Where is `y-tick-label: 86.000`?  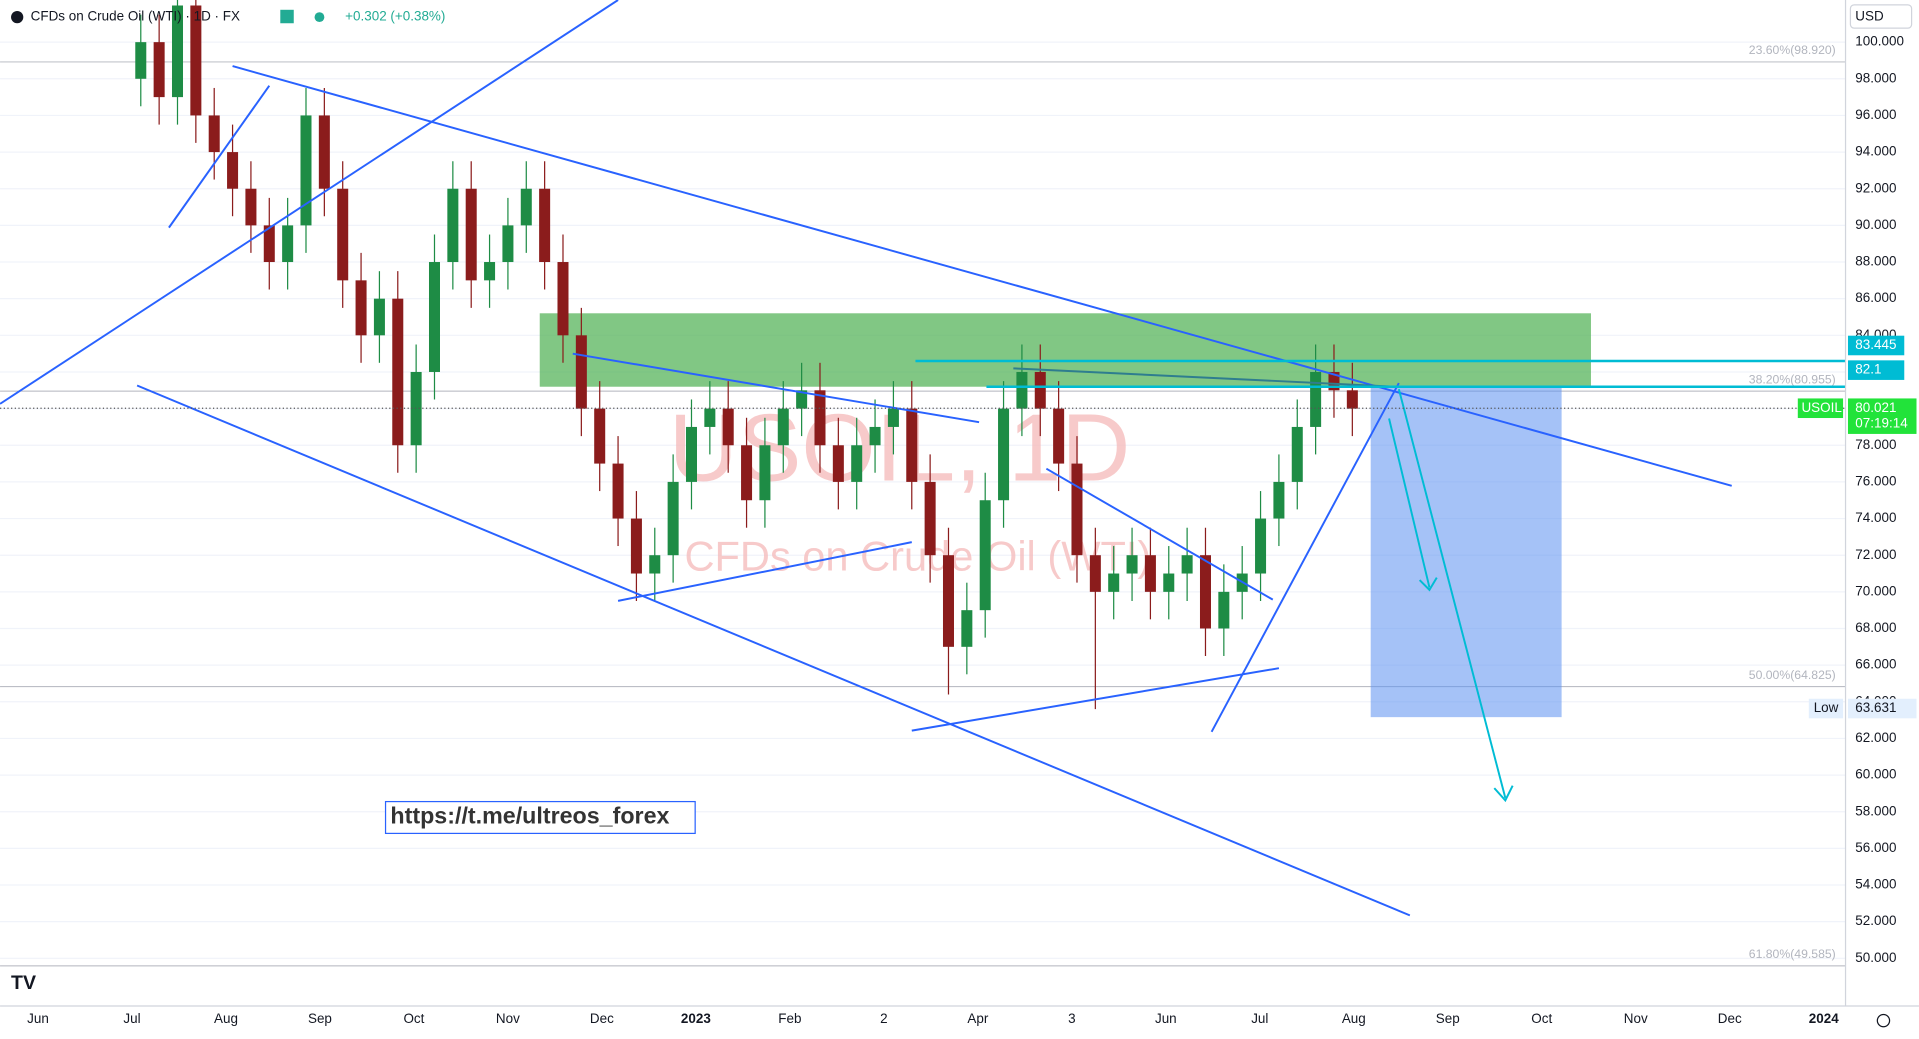 y-tick-label: 86.000 is located at coordinates (1875, 297).